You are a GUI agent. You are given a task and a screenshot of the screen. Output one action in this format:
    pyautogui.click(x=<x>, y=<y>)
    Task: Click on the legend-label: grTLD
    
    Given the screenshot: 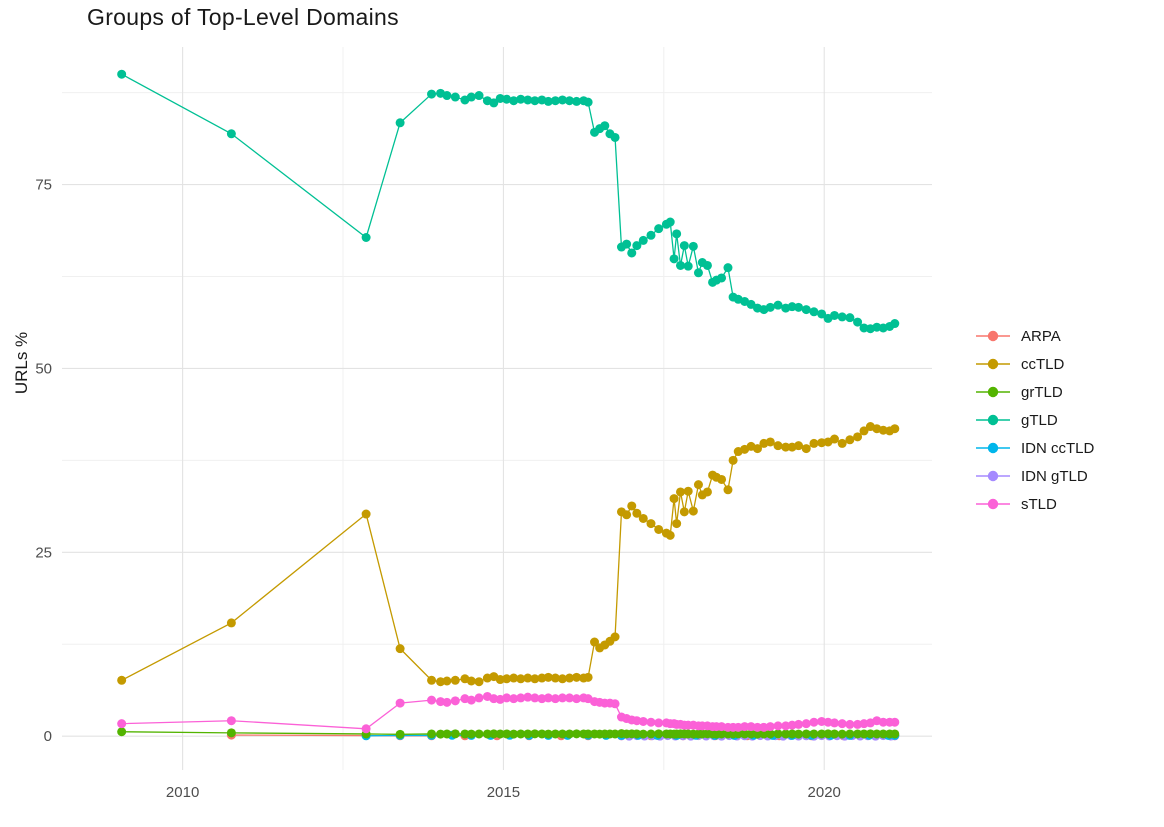 What is the action you would take?
    pyautogui.click(x=1042, y=392)
    